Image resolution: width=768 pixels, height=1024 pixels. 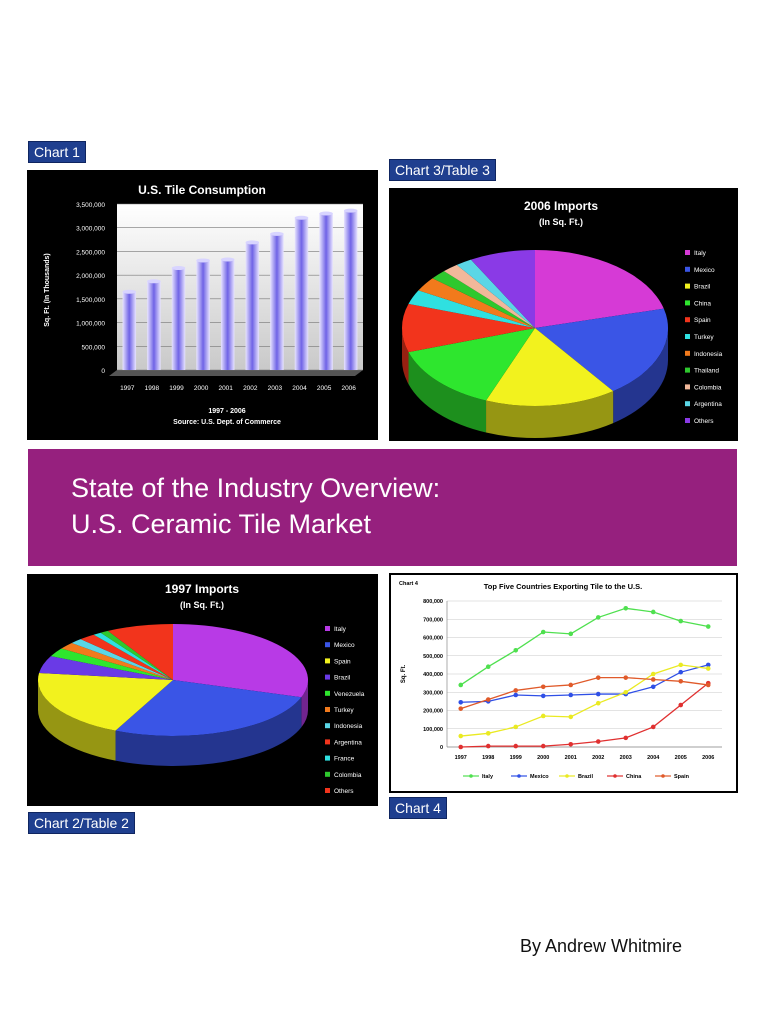 What do you see at coordinates (225, 388) in the screenshot?
I see `chart1-x-tick: 2001` at bounding box center [225, 388].